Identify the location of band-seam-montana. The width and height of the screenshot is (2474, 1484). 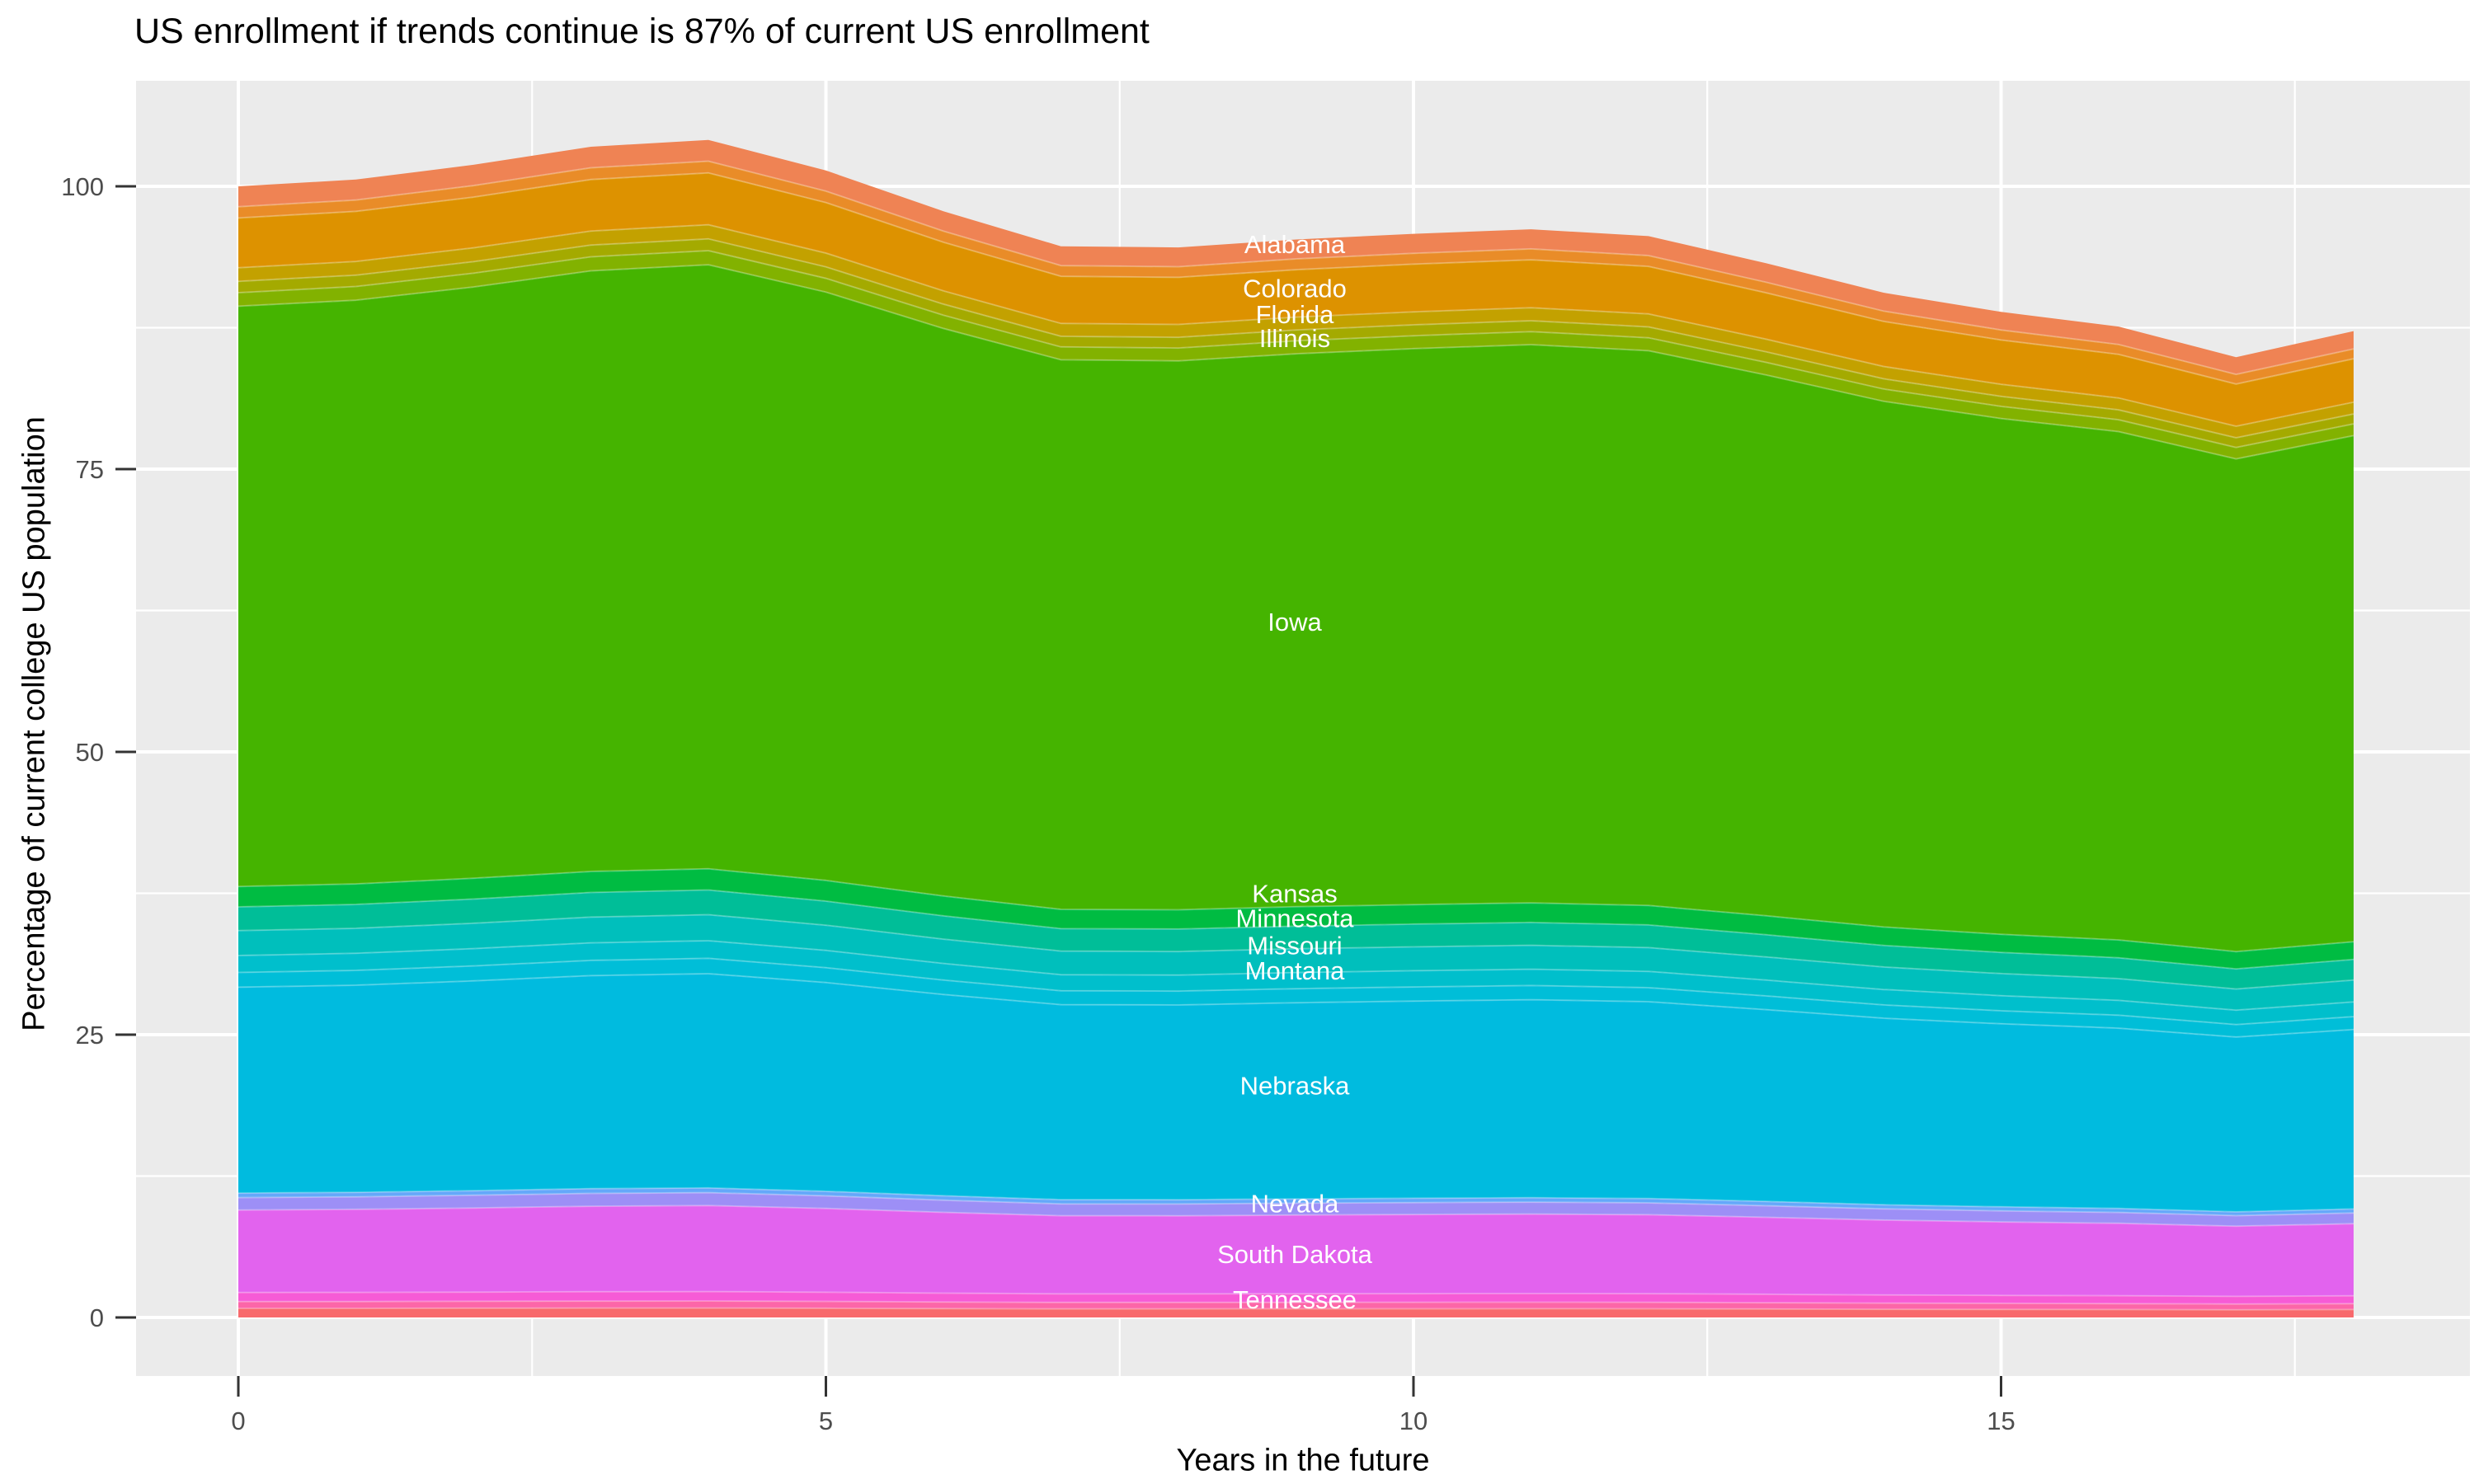
(1296, 975).